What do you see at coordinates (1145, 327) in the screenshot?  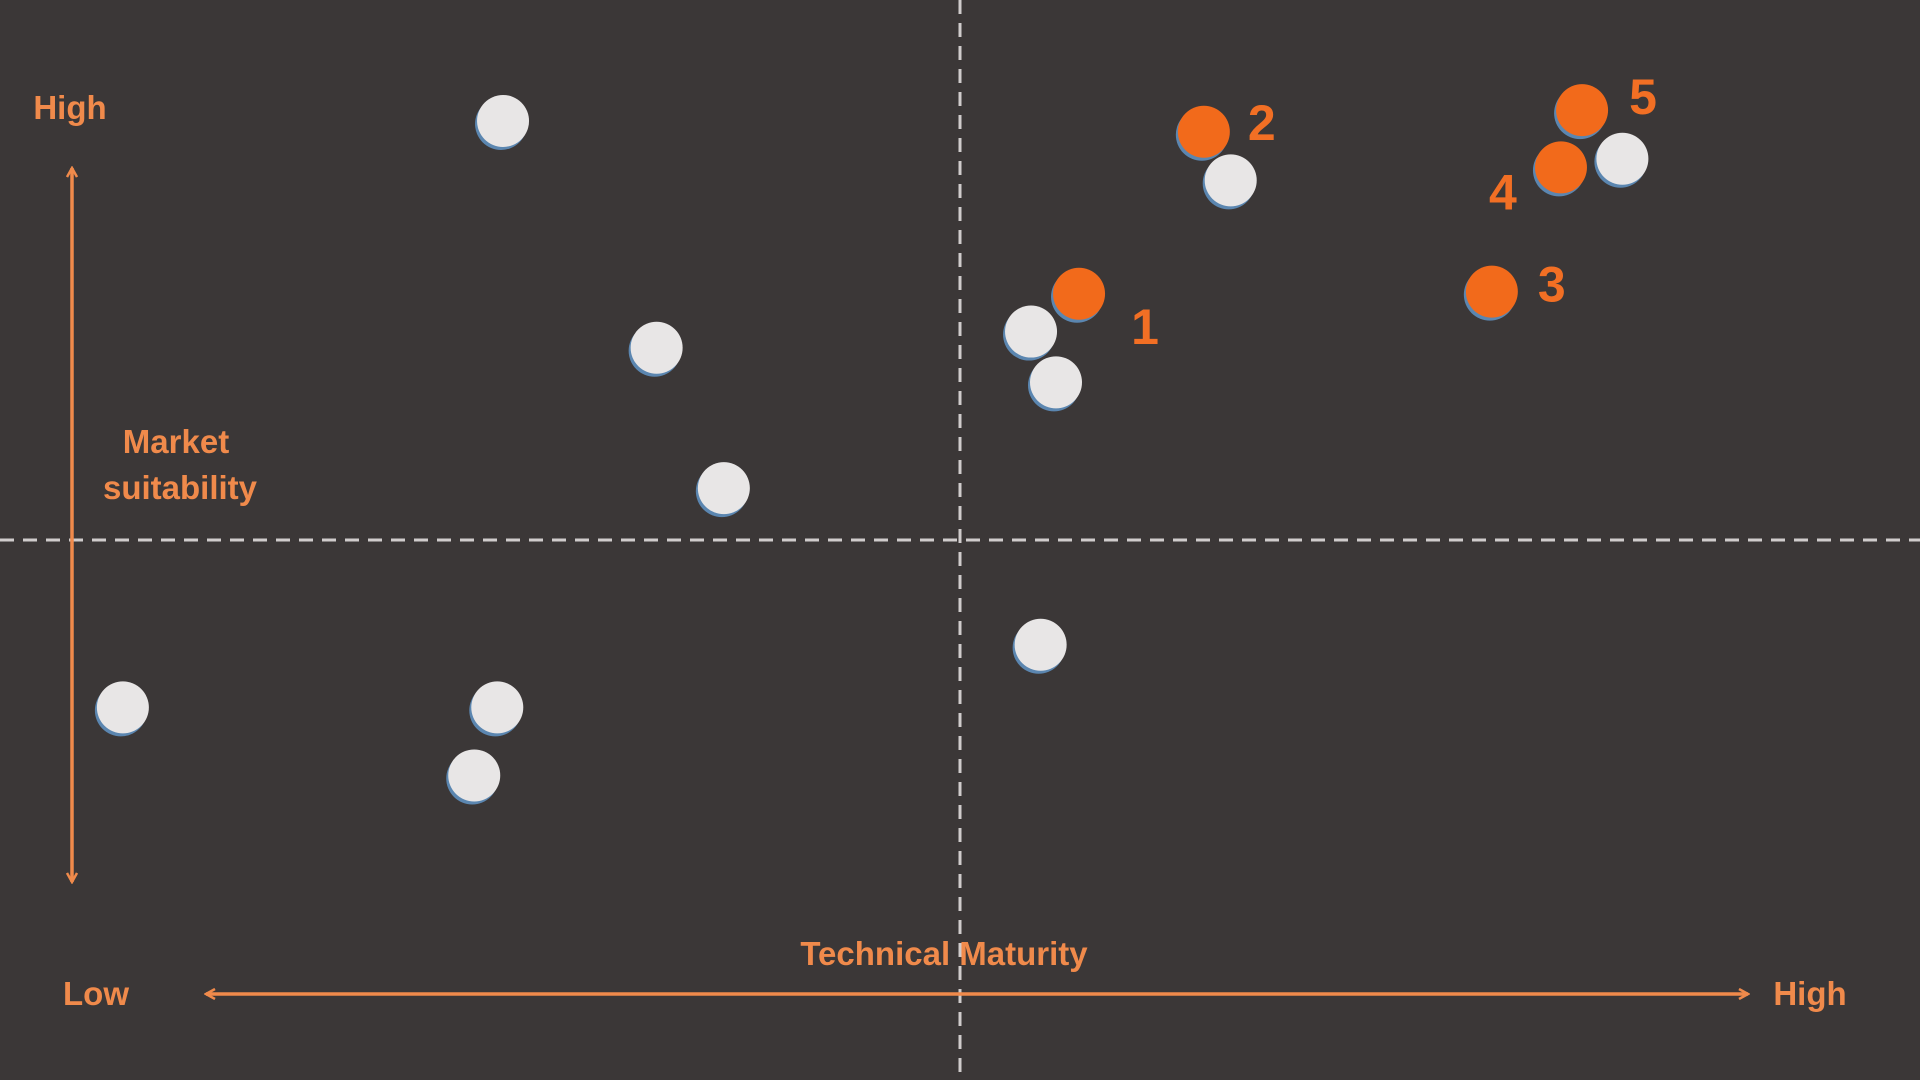 I see `point-label-1: 1` at bounding box center [1145, 327].